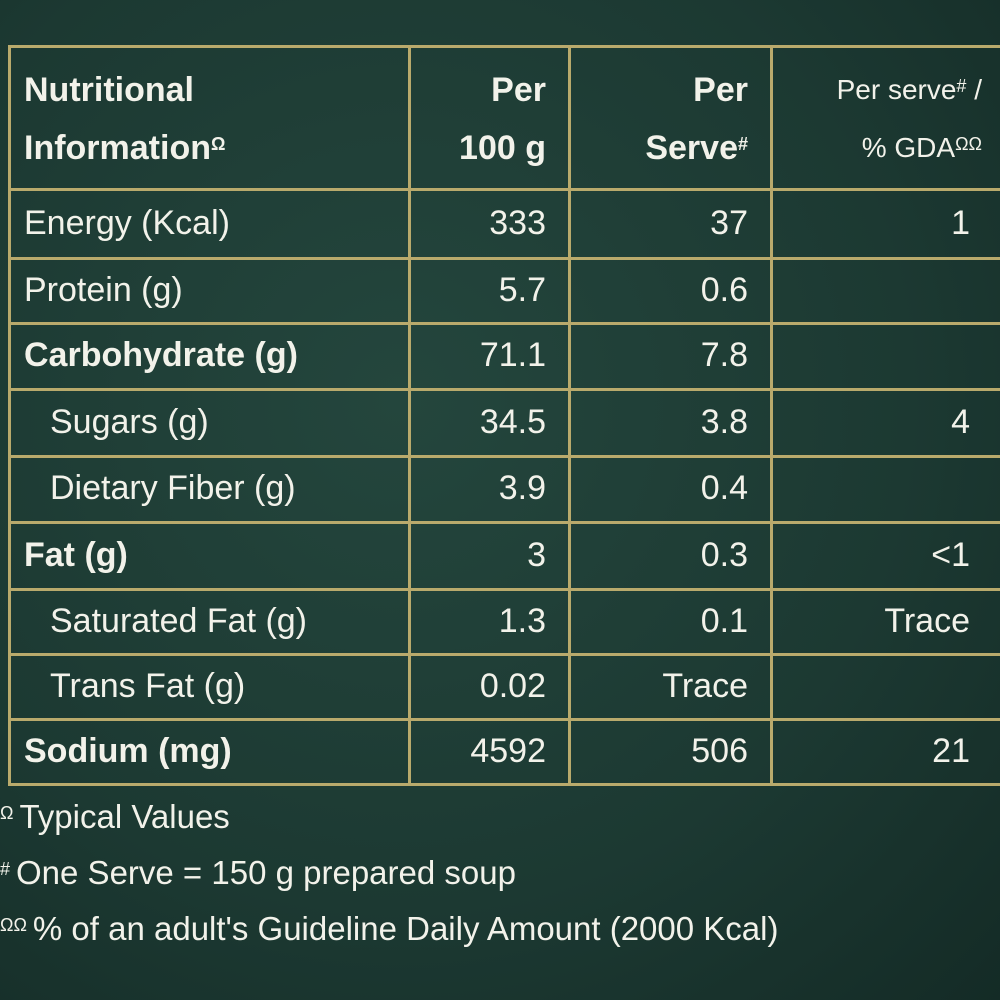 Image resolution: width=1000 pixels, height=1000 pixels. What do you see at coordinates (522, 620) in the screenshot?
I see `cell-value: 1.3` at bounding box center [522, 620].